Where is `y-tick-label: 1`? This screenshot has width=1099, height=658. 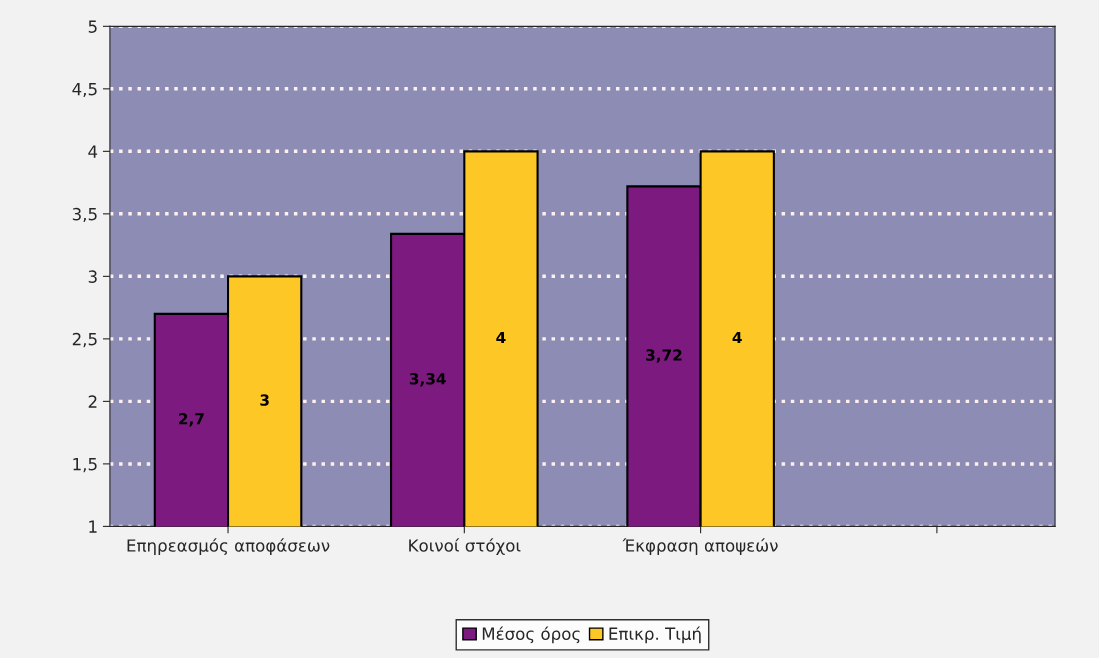
y-tick-label: 1 is located at coordinates (93, 526).